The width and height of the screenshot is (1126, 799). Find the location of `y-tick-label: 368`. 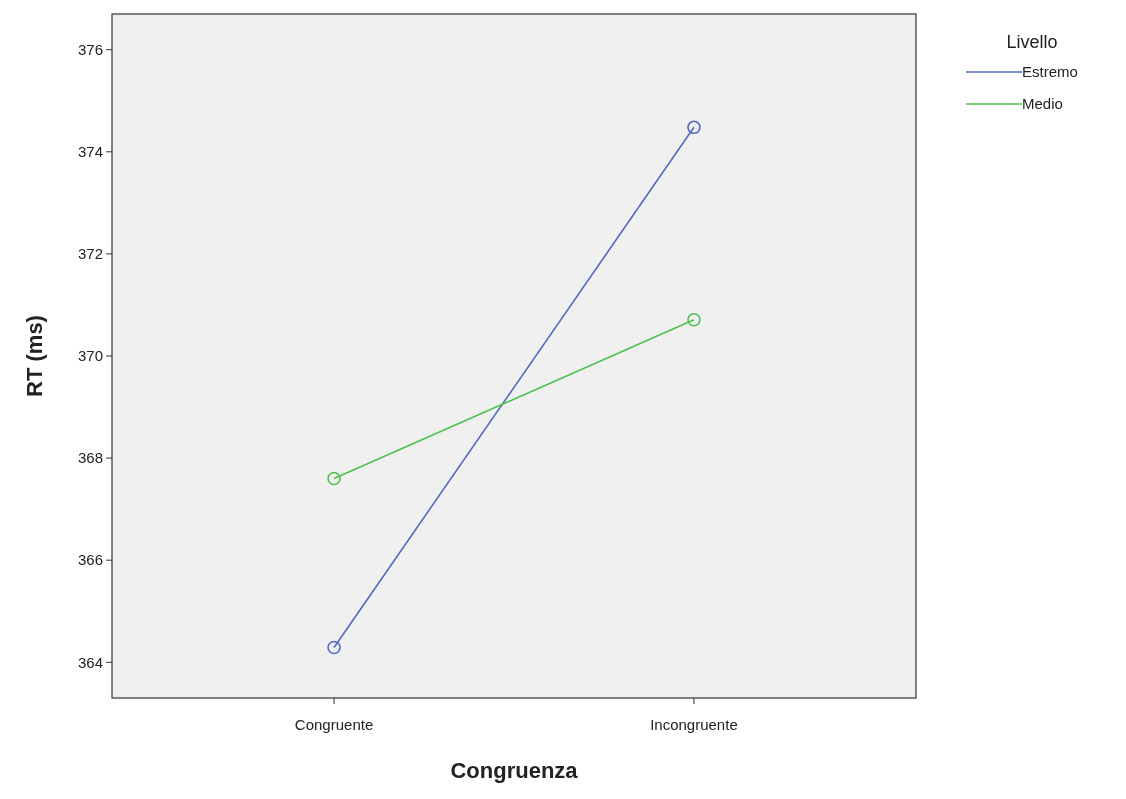

y-tick-label: 368 is located at coordinates (90, 458).